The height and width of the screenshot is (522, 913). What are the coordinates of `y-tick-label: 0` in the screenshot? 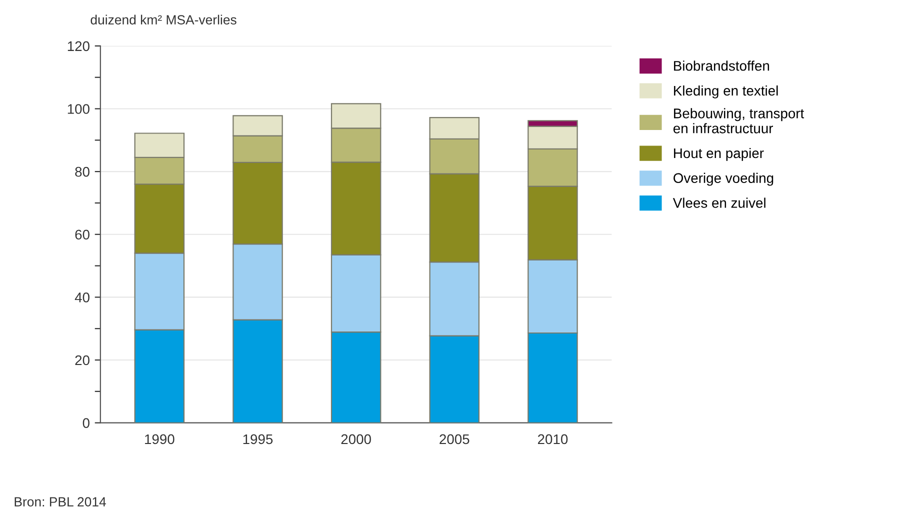 It's located at (86, 423).